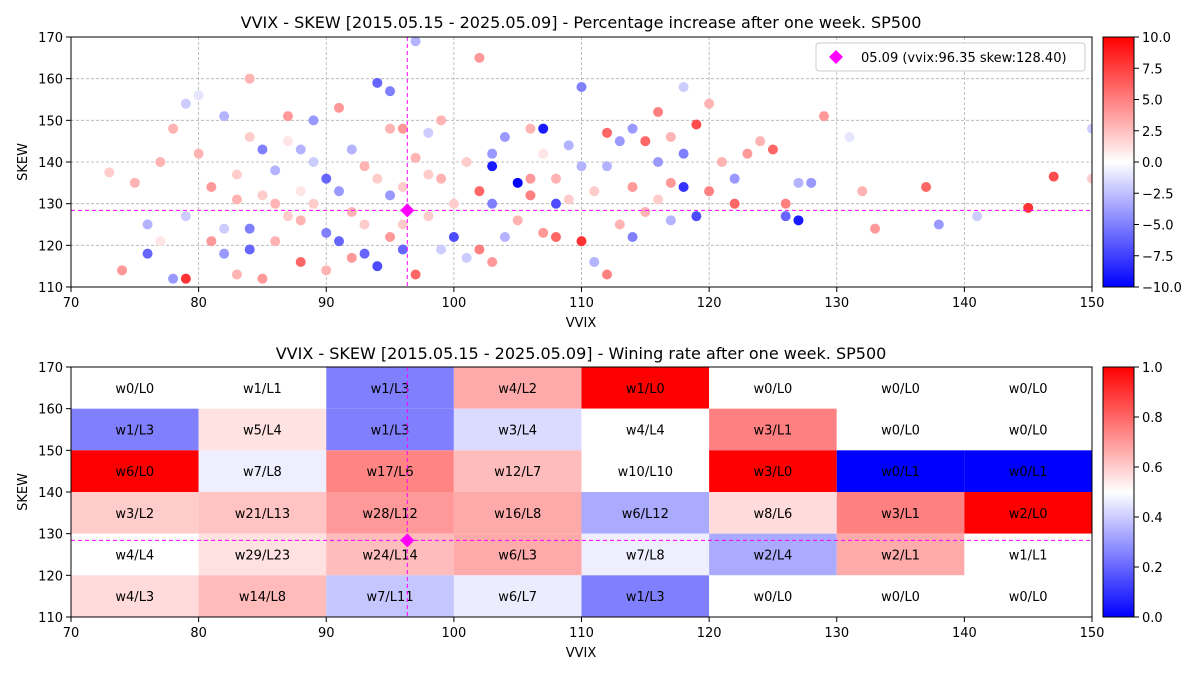 This screenshot has height=675, width=1200. I want to click on colorbar-tick-label: 1.0, so click(1152, 368).